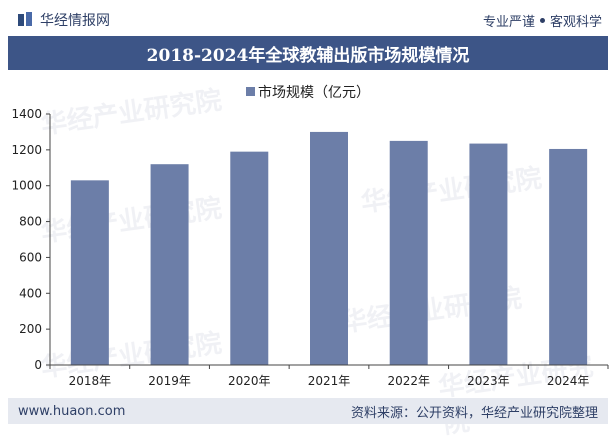  What do you see at coordinates (308, 55) in the screenshot?
I see `chart-title: 2018-2024年全球教辅出版市场规模情况` at bounding box center [308, 55].